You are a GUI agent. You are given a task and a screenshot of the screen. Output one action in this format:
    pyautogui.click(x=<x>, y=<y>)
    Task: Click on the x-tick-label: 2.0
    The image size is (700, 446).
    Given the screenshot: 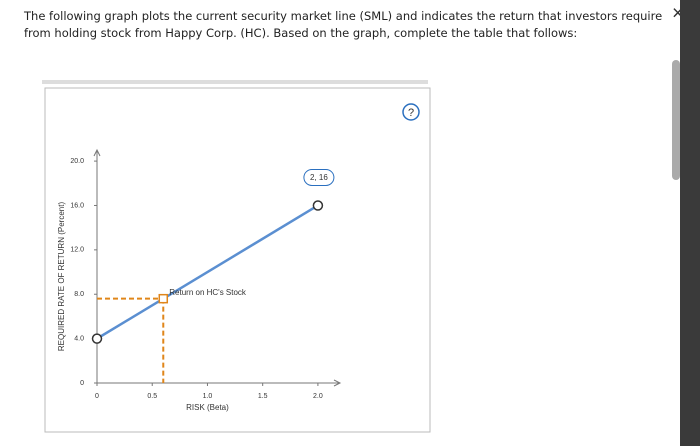 What is the action you would take?
    pyautogui.click(x=318, y=396)
    